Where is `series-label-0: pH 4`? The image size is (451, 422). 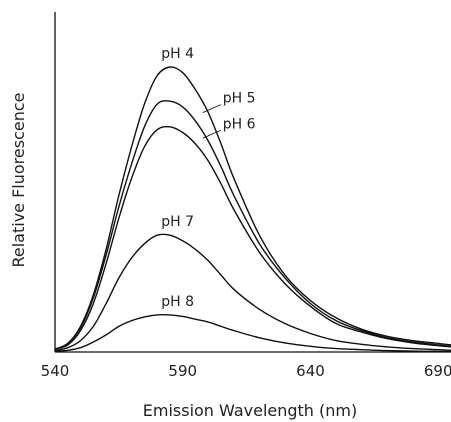 series-label-0: pH 4 is located at coordinates (177, 54).